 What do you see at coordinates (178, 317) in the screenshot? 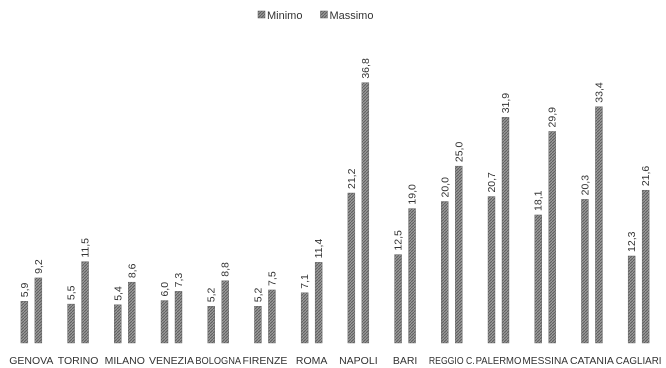
I see `bar-massimo-venezia` at bounding box center [178, 317].